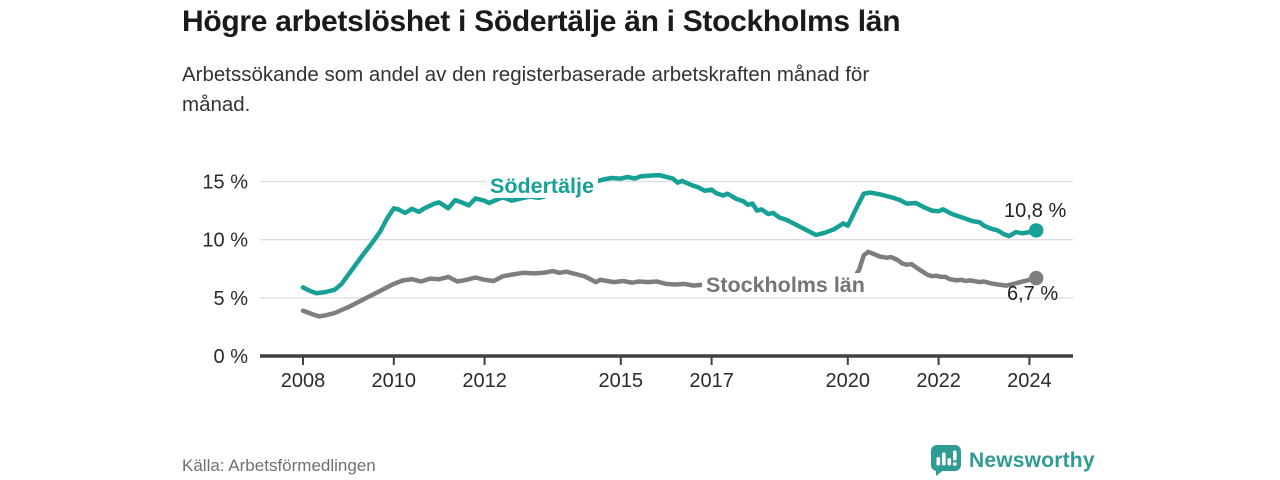 Image resolution: width=1280 pixels, height=480 pixels. I want to click on x-tick-label: 2008, so click(303, 381).